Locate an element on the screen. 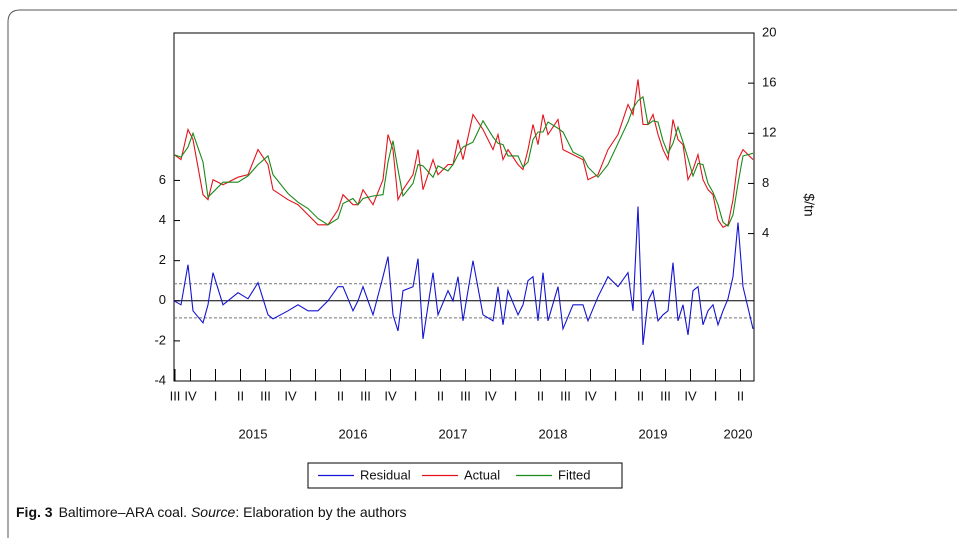  year-label: 2020 is located at coordinates (738, 433).